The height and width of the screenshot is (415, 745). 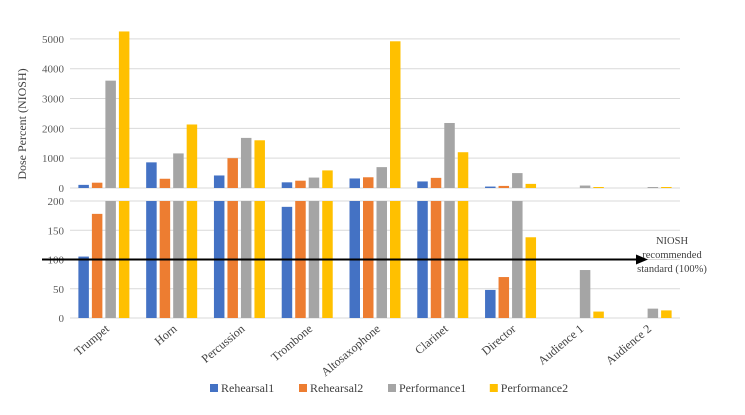 What do you see at coordinates (504, 186) in the screenshot?
I see `bar-upper-Rehearsal2-Director` at bounding box center [504, 186].